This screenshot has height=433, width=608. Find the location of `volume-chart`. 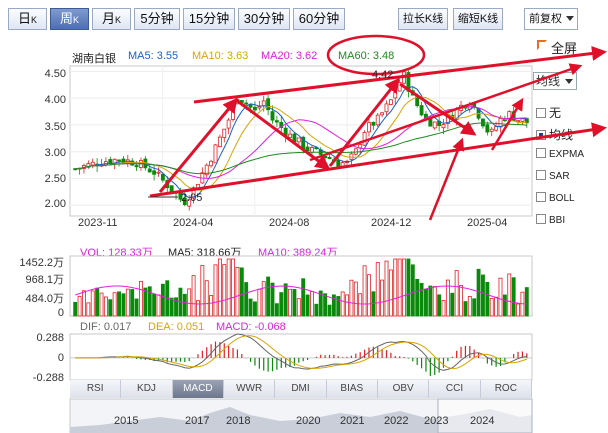

volume-chart is located at coordinates (301, 286).